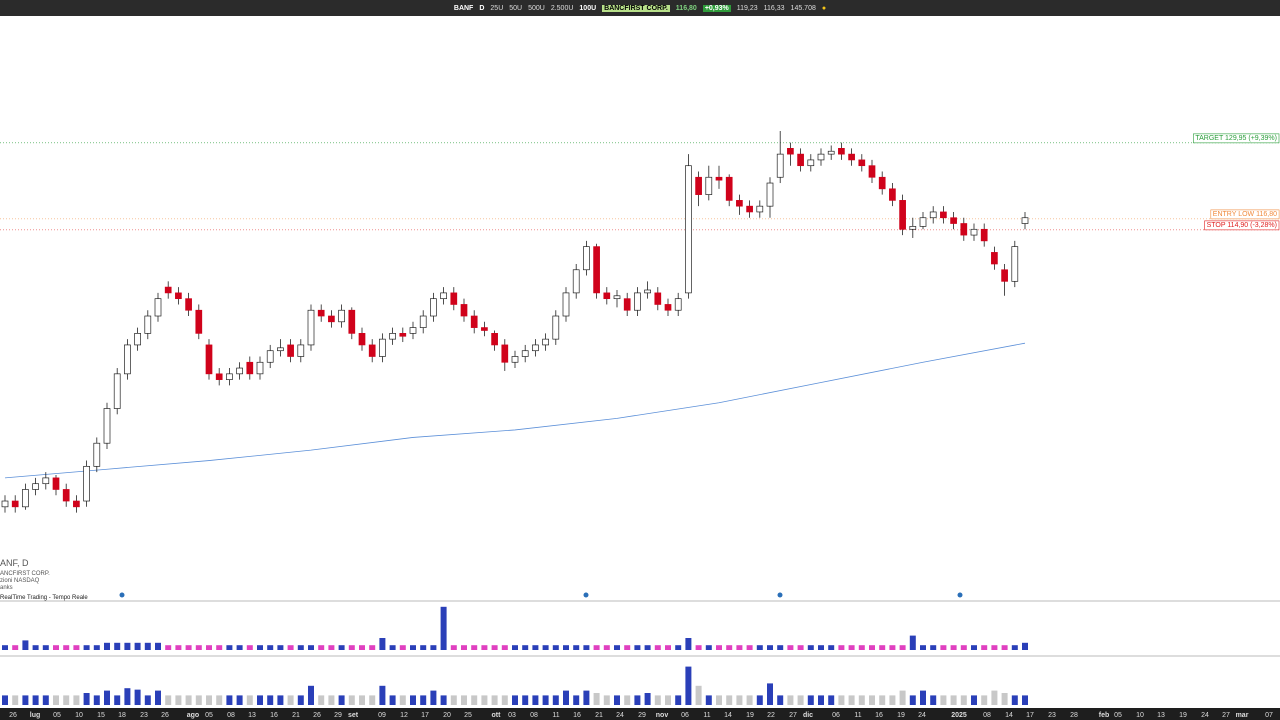 This screenshot has height=720, width=1280. Describe the element at coordinates (144, 715) in the screenshot. I see `x-tick-label: 23` at that location.